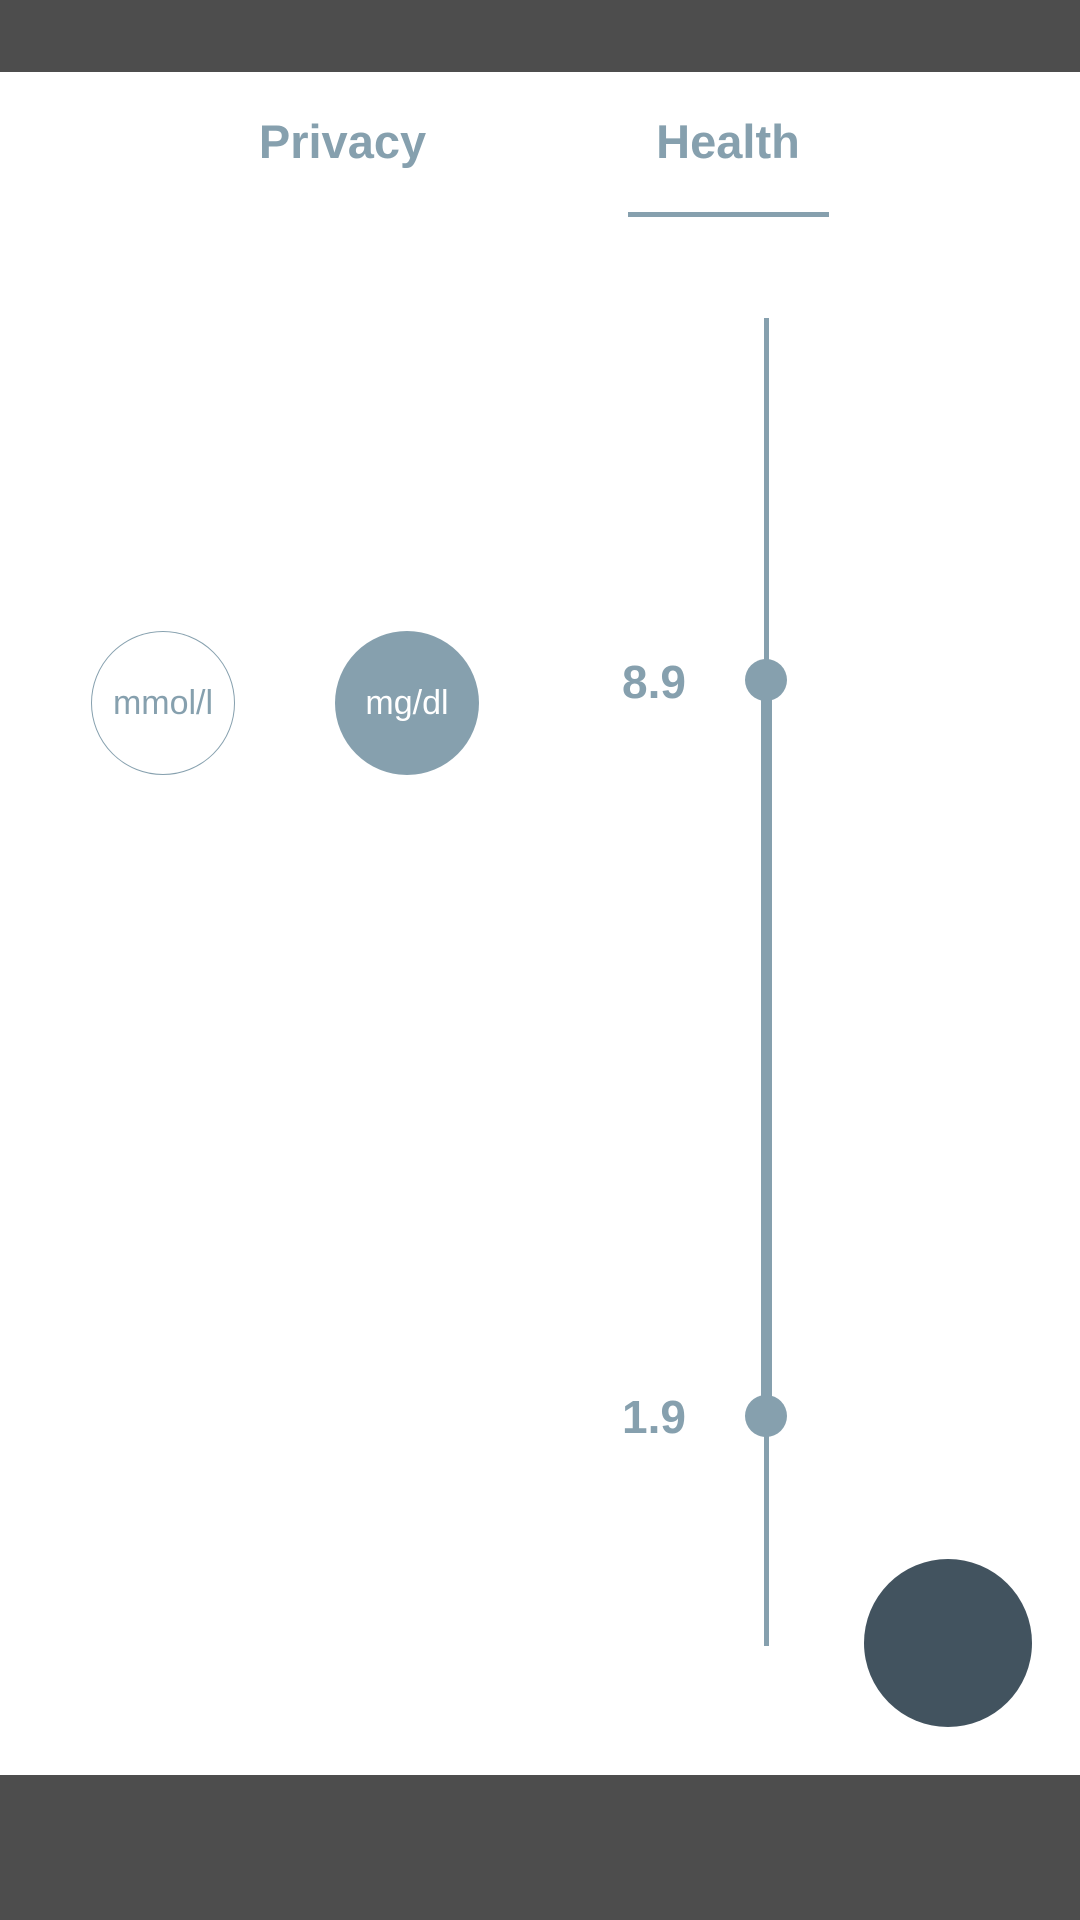 Image resolution: width=1080 pixels, height=1920 pixels. I want to click on navigation-bar, so click(540, 1847).